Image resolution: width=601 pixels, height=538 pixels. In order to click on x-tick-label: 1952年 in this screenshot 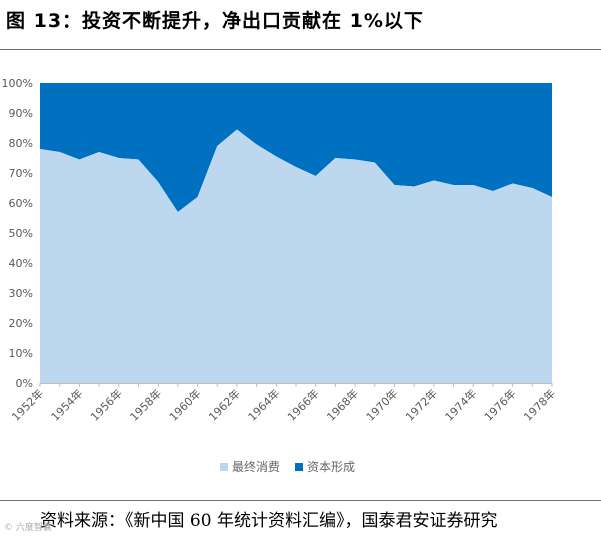, I will do `click(27, 404)`.